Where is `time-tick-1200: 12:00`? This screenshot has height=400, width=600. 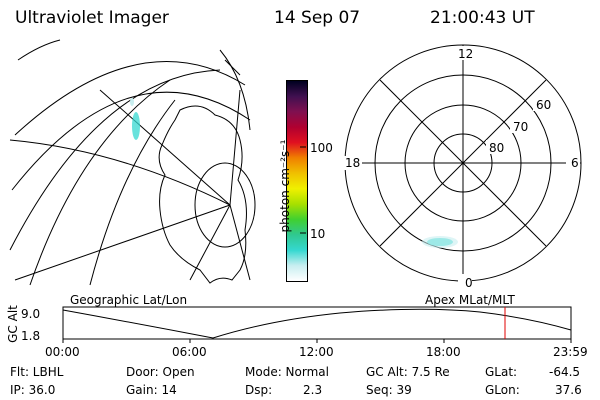 time-tick-1200: 12:00 is located at coordinates (316, 352).